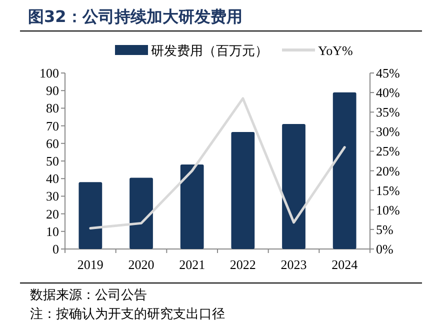 This screenshot has height=325, width=429. I want to click on y-tick-label: 80, so click(52, 108).